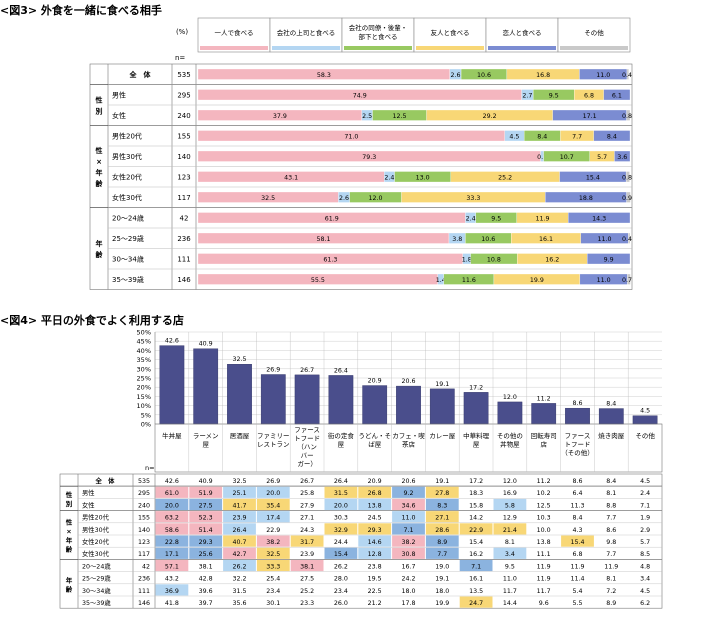 The width and height of the screenshot is (711, 632). Describe the element at coordinates (544, 566) in the screenshot. I see `table-cell-r7-c11: 11.9` at that location.